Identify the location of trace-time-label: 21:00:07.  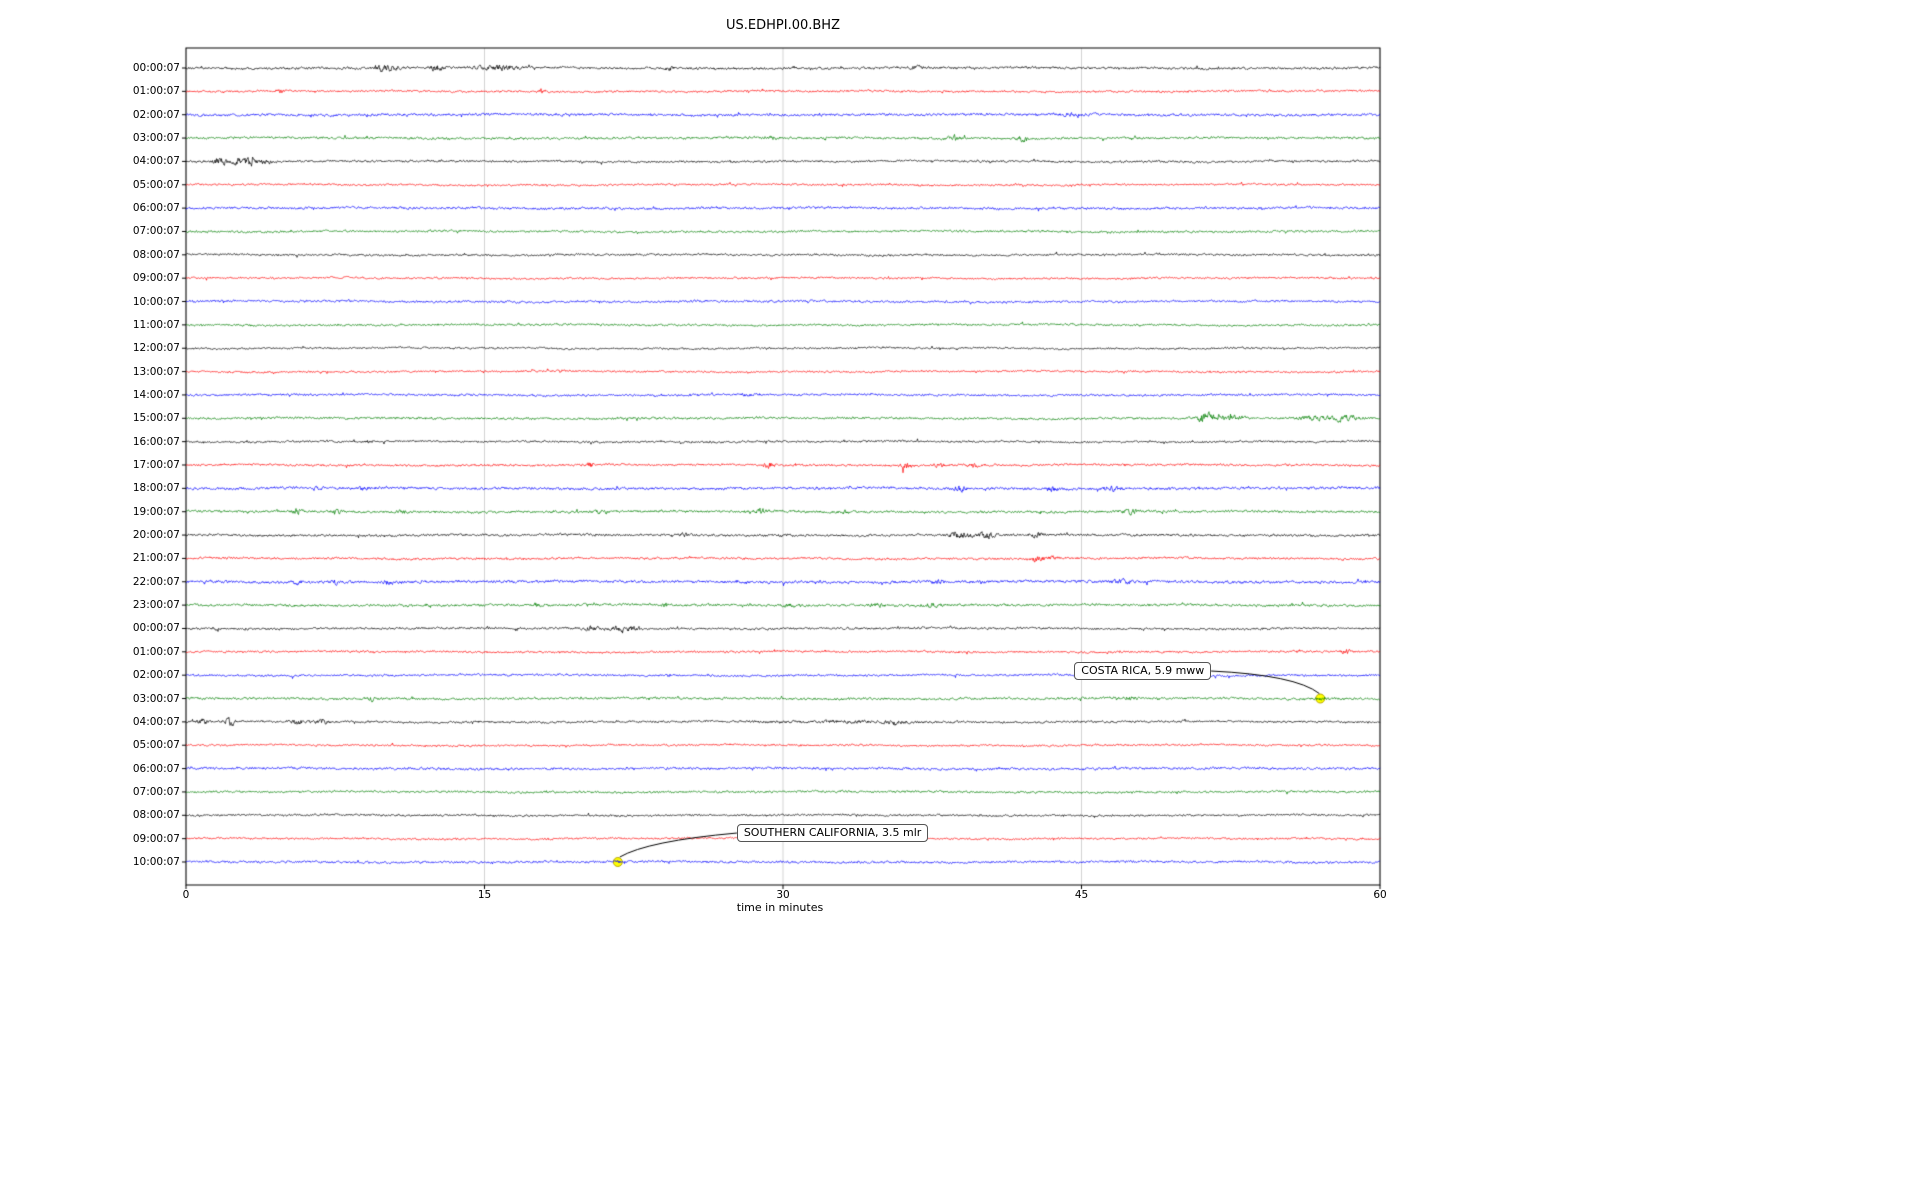
(156, 558).